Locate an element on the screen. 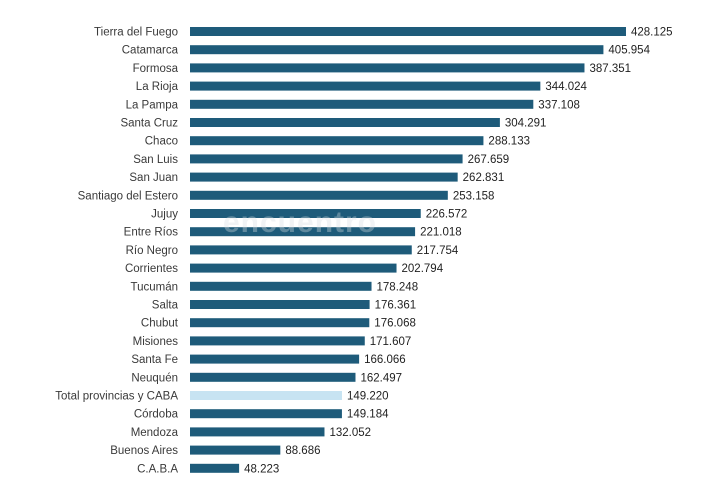 This screenshot has height=495, width=718. value-label: 405.954 is located at coordinates (629, 51).